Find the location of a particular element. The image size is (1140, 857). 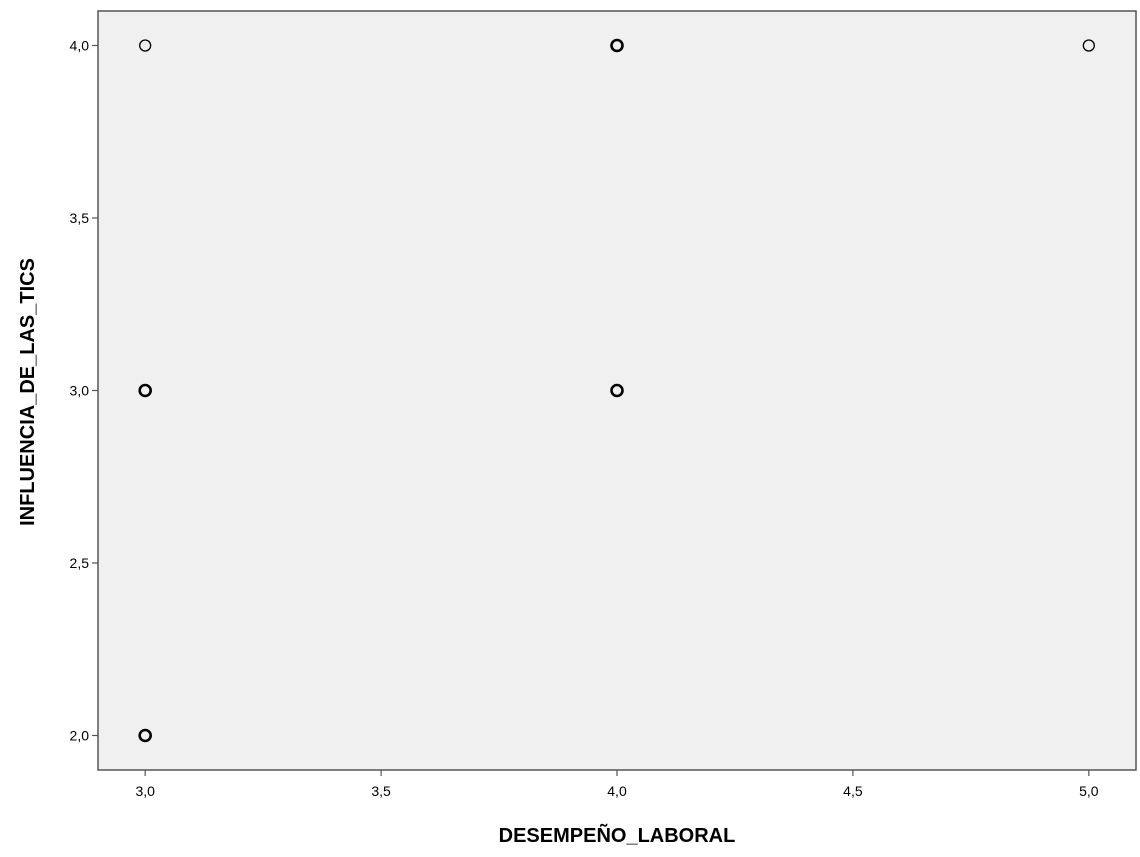

y-tick-label: 3,5 is located at coordinates (80, 218).